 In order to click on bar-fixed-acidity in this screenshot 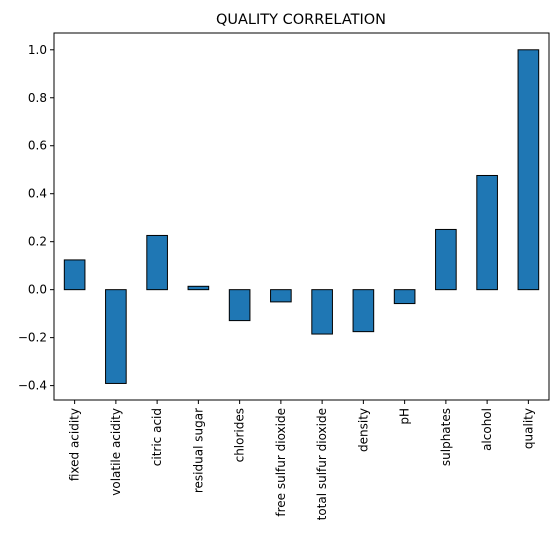, I will do `click(74, 275)`.